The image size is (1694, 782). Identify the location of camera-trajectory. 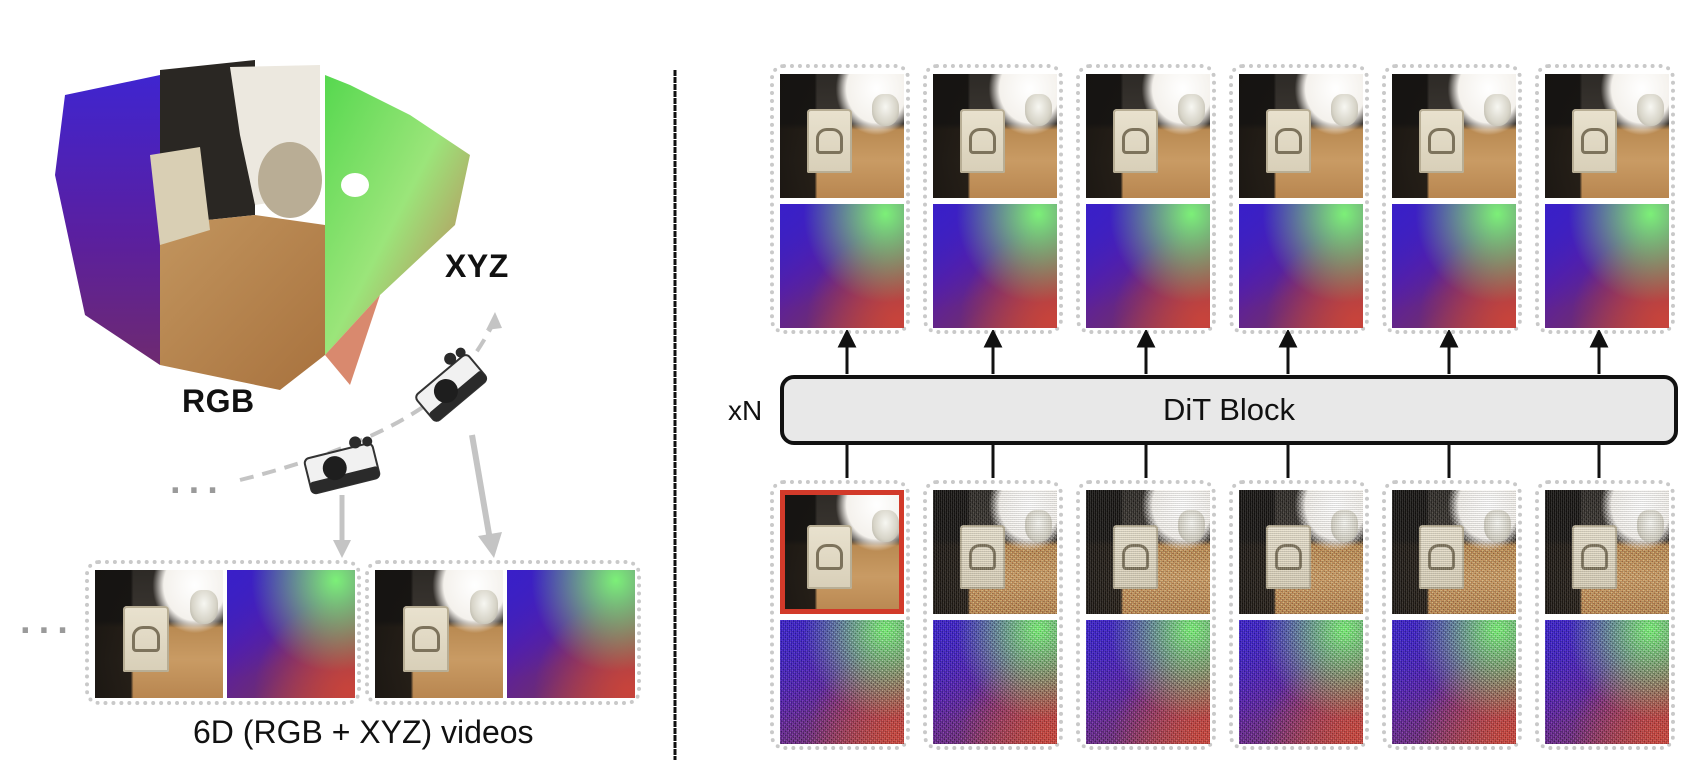
(370, 435).